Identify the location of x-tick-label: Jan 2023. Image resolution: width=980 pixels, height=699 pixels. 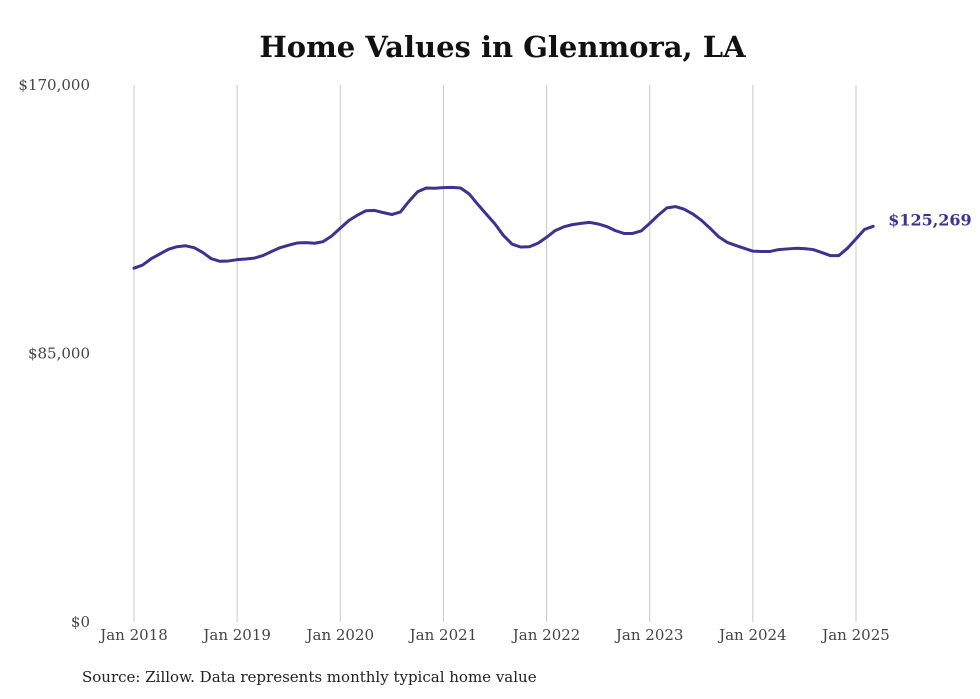
(649, 635).